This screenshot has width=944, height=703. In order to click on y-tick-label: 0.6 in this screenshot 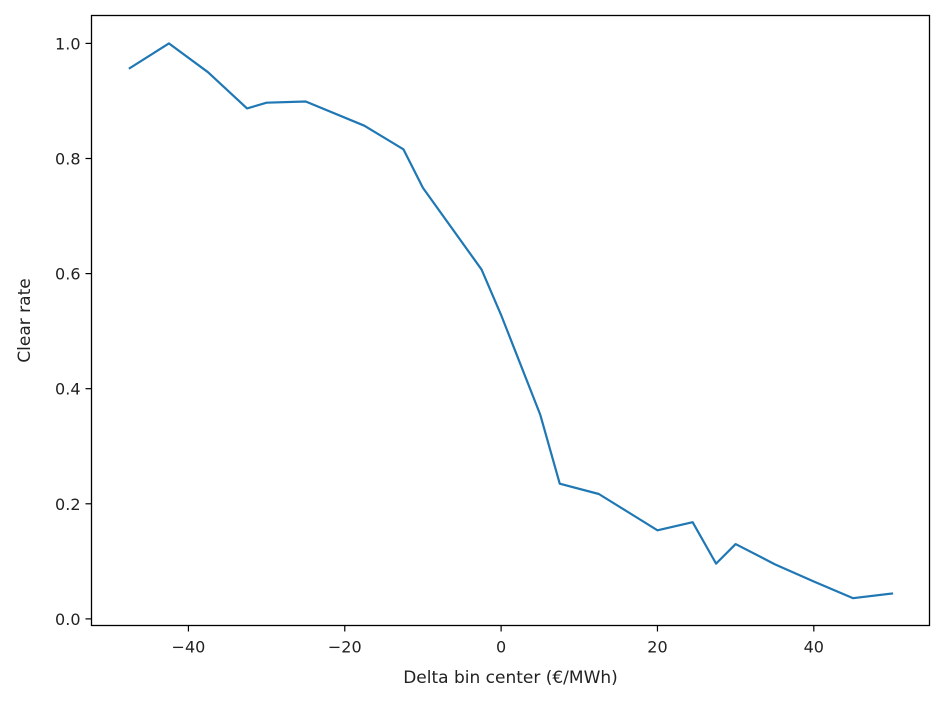, I will do `click(67, 274)`.